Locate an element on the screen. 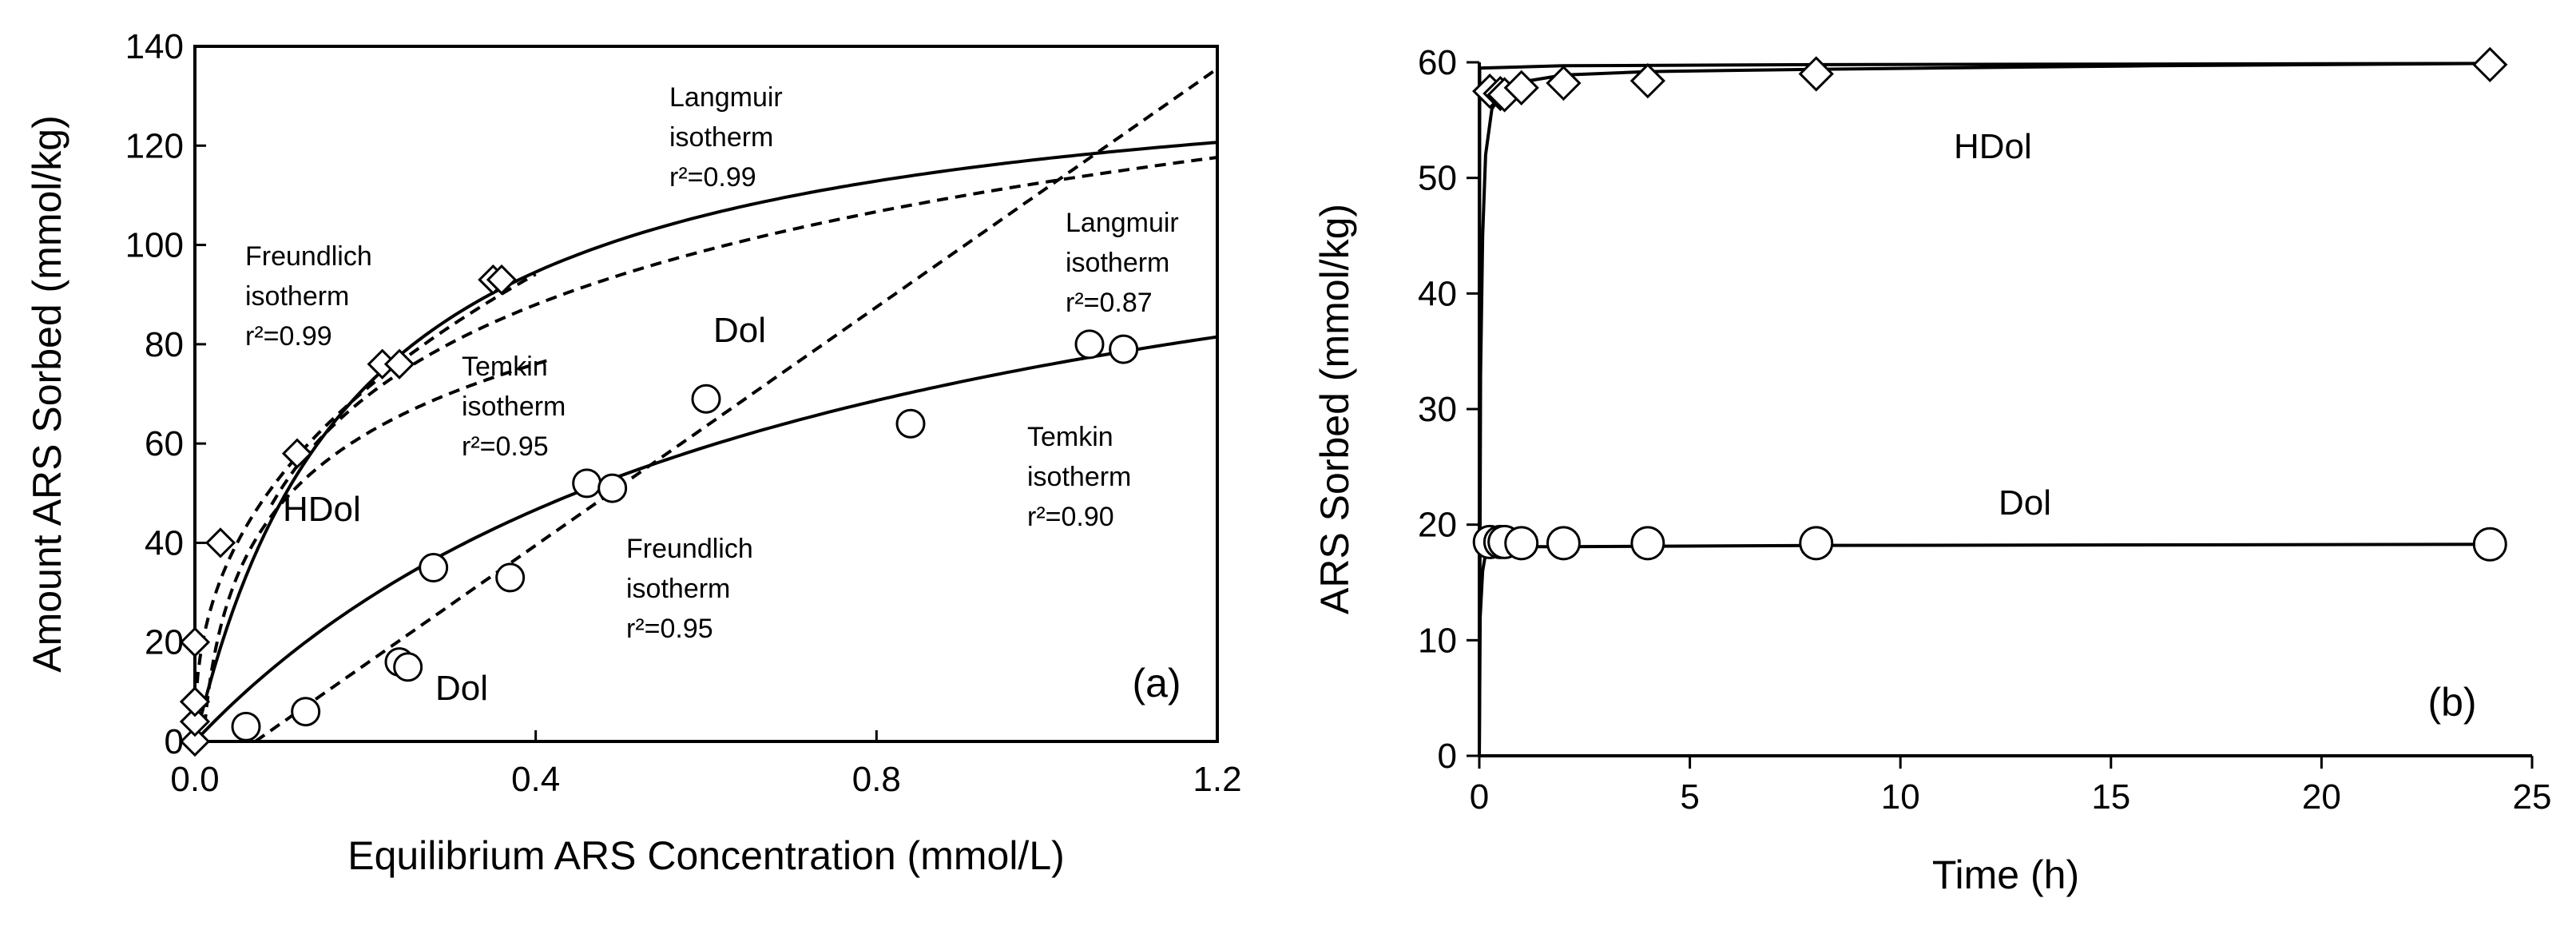  fit-curve-hdol-temkin is located at coordinates (378, 541).